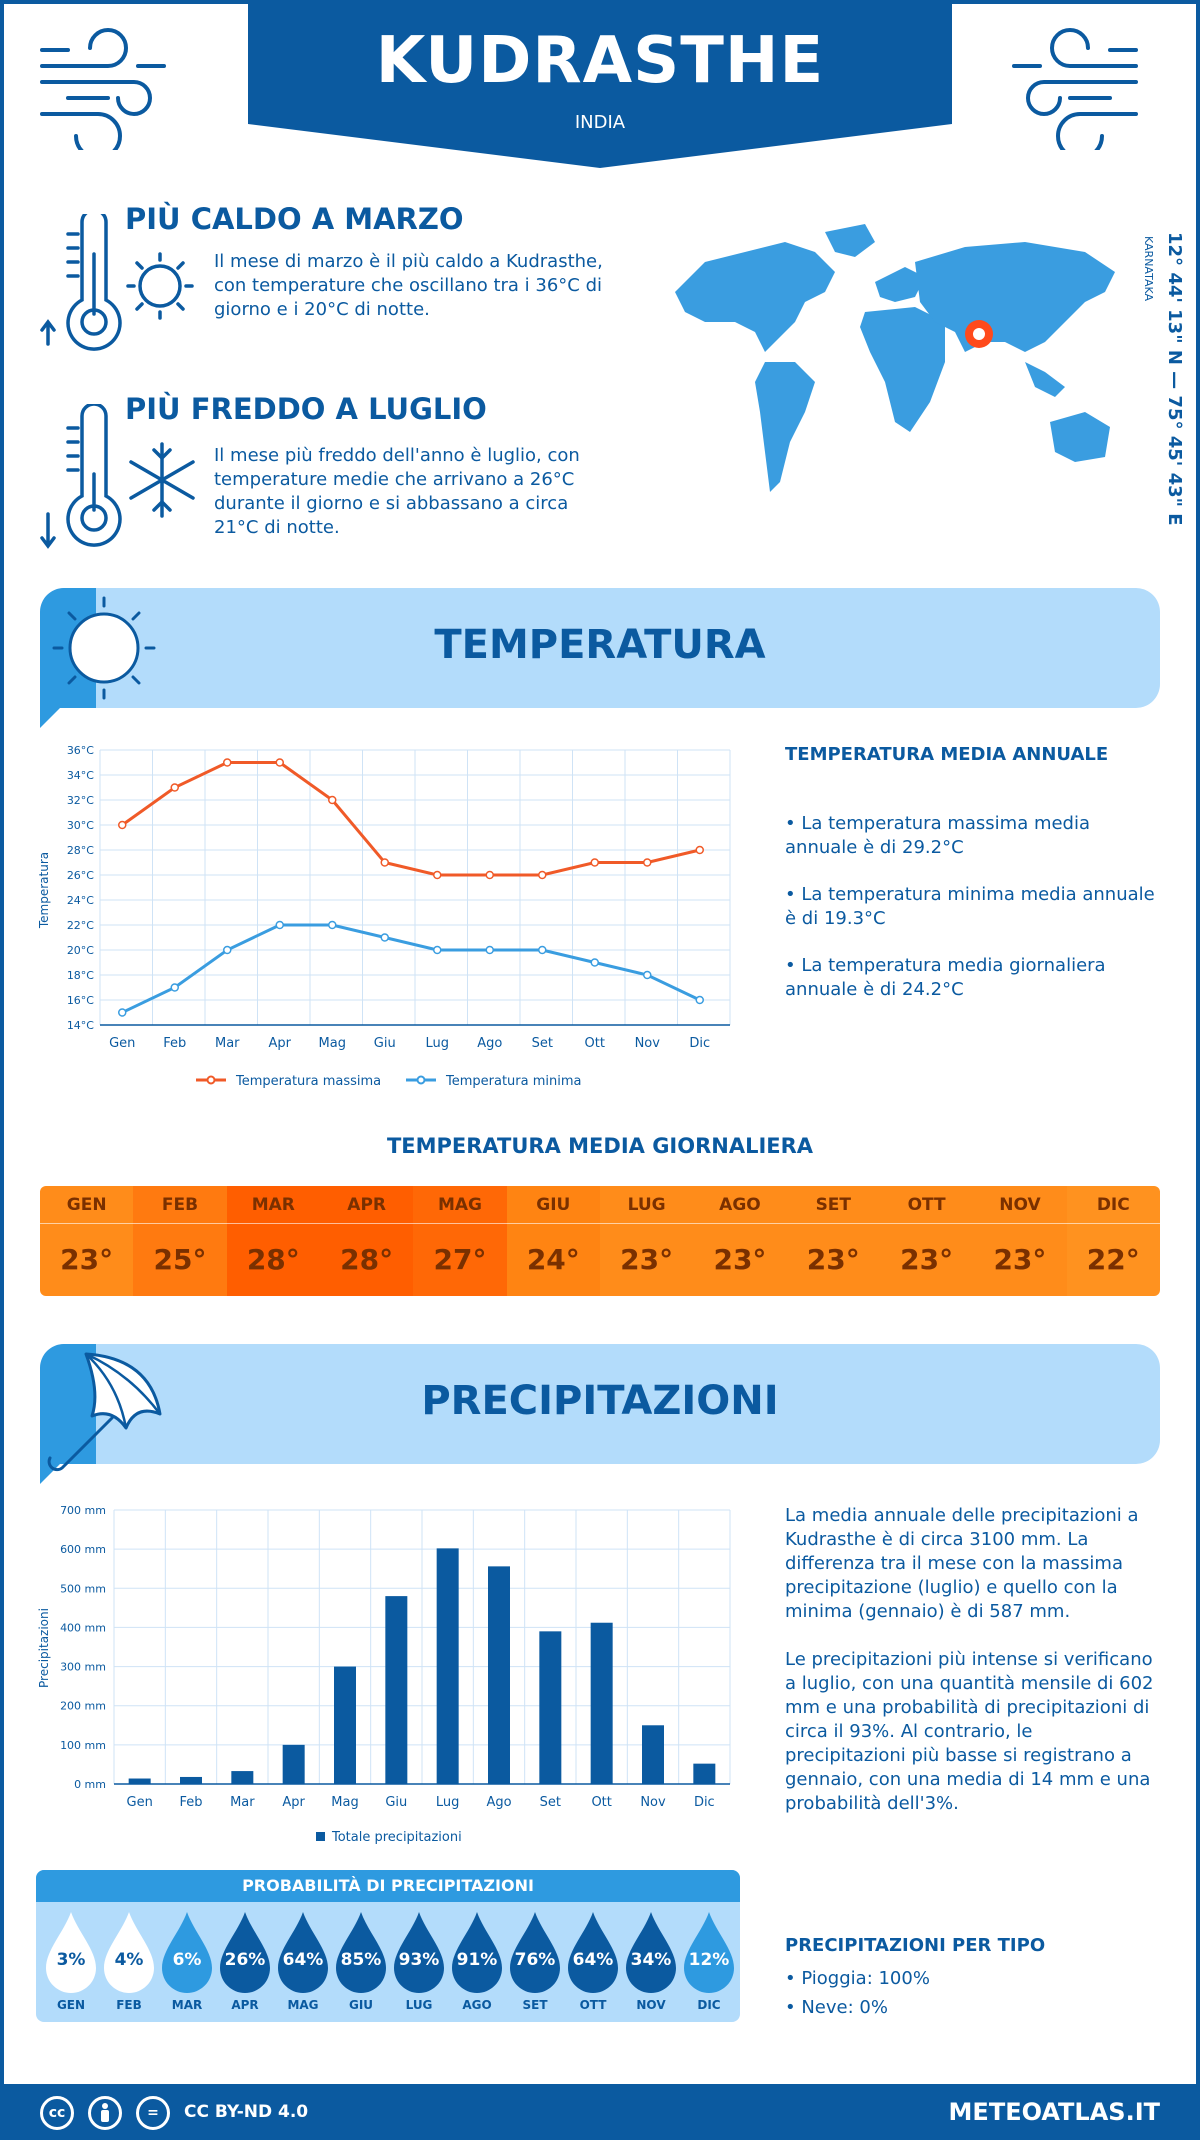 This screenshot has height=2140, width=1200. I want to click on temperature-title: TEMPERATURA, so click(600, 645).